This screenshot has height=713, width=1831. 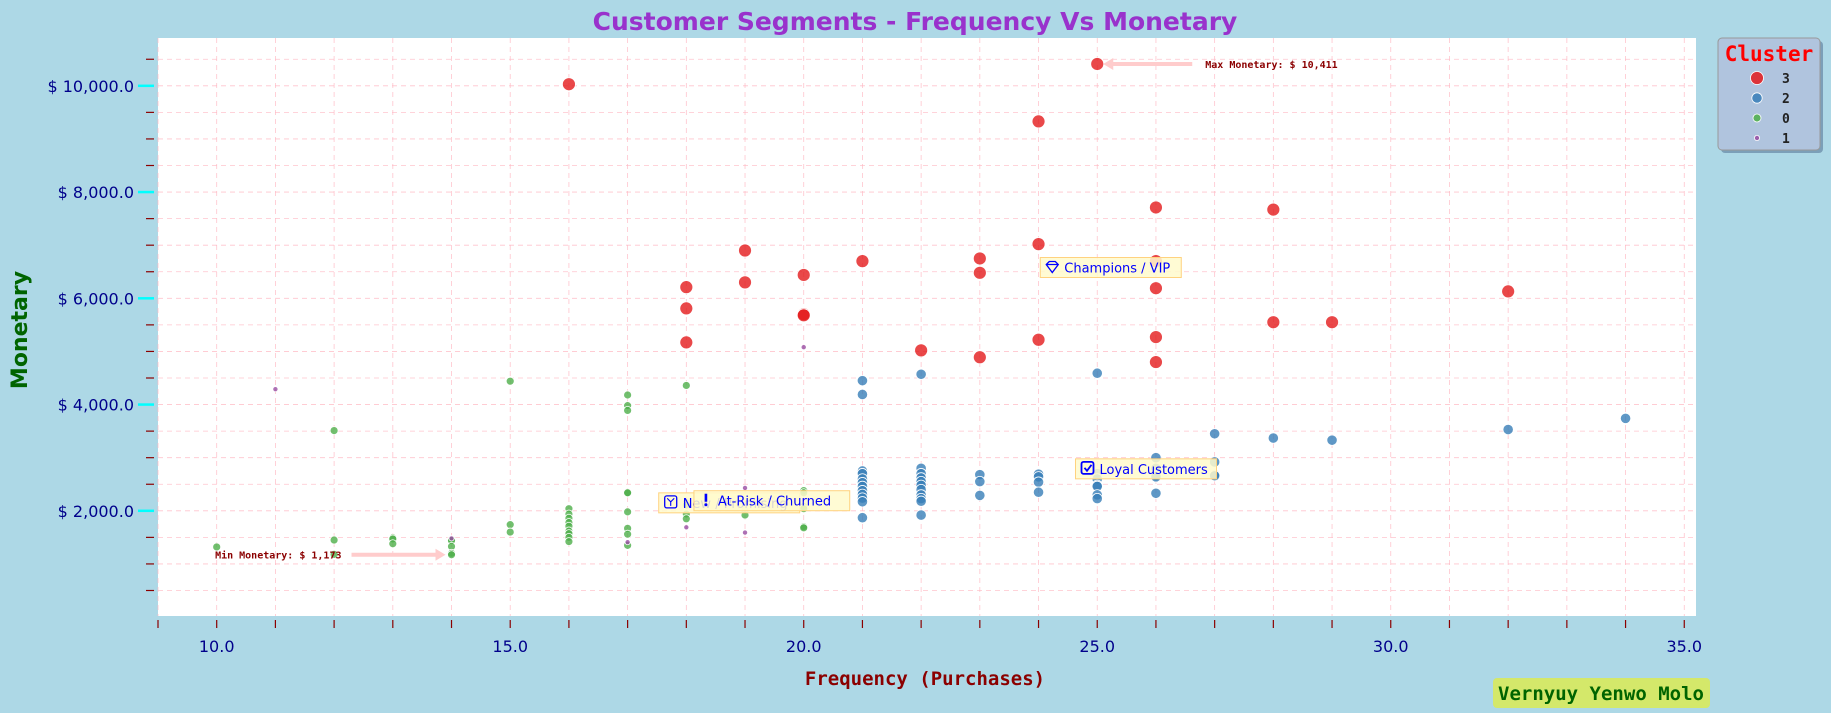 I want to click on y-tick-label: $ 10,000.0, so click(x=90, y=86).